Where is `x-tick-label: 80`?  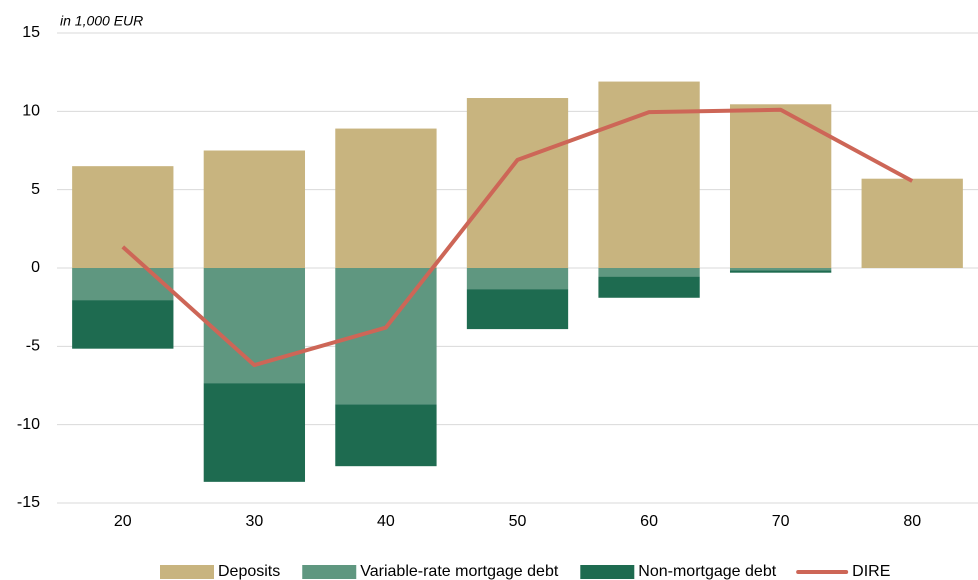
x-tick-label: 80 is located at coordinates (912, 521).